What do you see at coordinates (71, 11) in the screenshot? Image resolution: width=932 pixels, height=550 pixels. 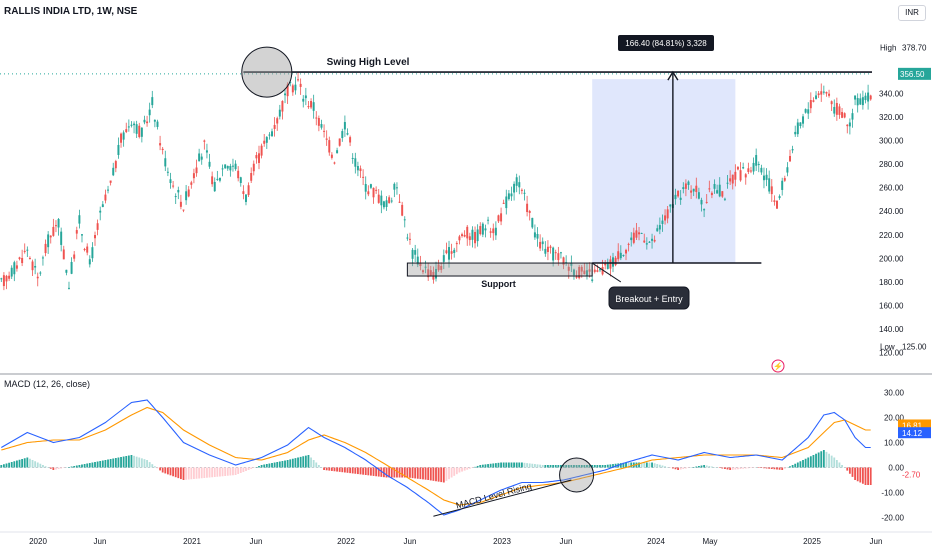 I see `symbol-title: RALLIS INDIA LTD, 1W, NSE` at bounding box center [71, 11].